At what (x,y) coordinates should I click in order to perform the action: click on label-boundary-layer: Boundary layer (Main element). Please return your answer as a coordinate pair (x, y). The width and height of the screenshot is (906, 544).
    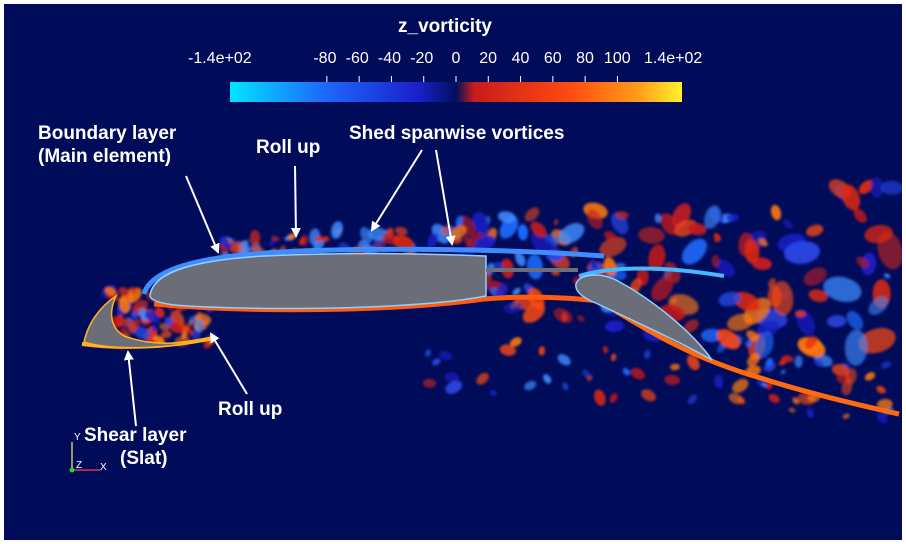
    Looking at the image, I should click on (107, 145).